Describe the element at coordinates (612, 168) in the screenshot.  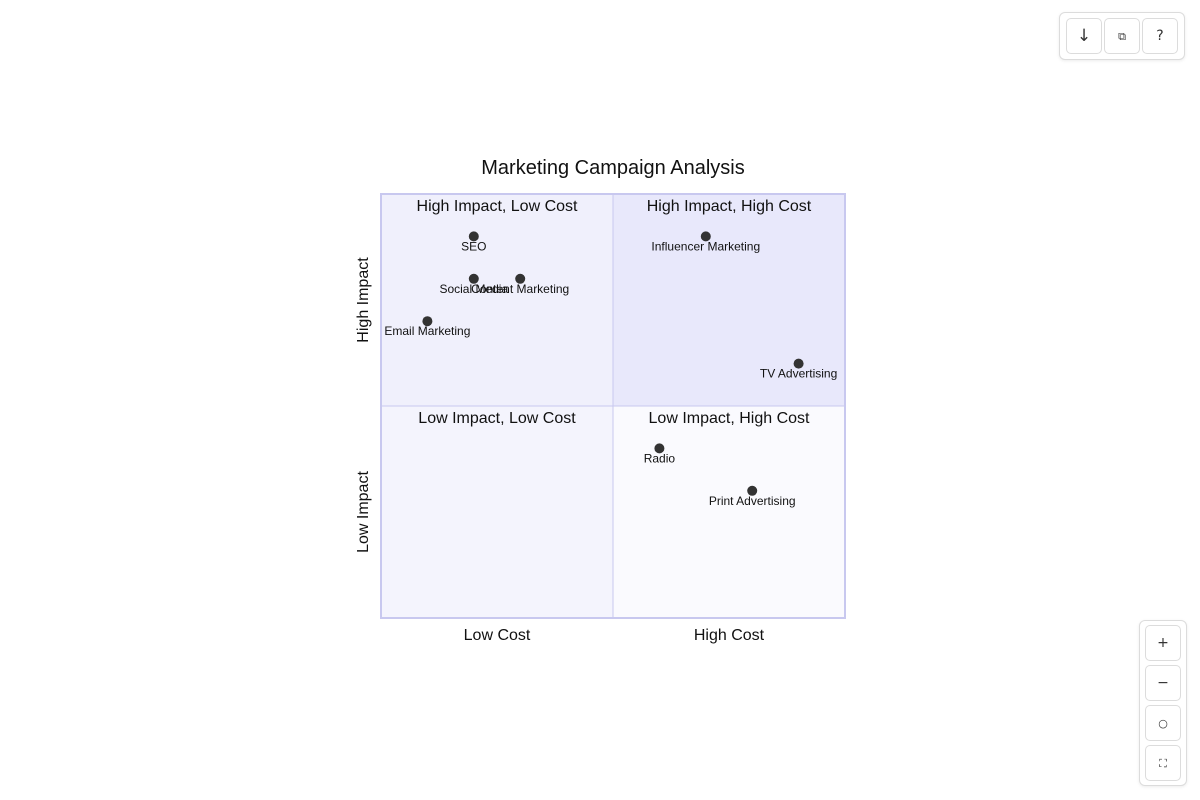
I see `chart-title: Marketing Campaign Analysis` at that location.